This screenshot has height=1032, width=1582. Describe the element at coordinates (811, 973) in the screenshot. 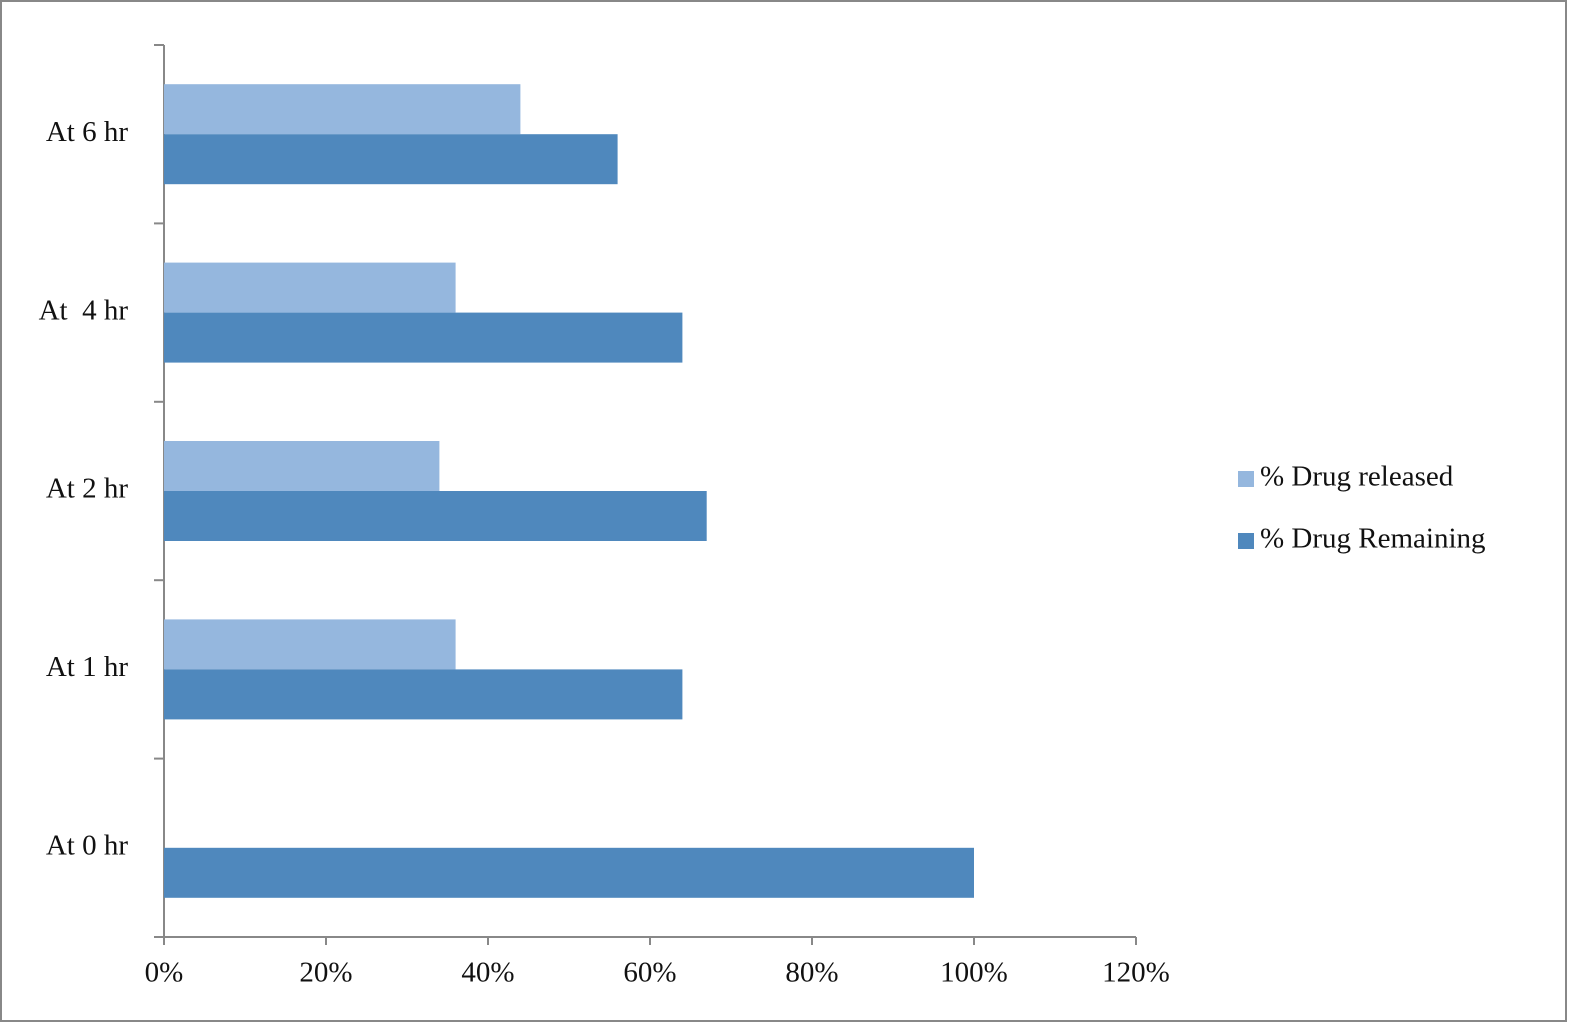

I see `x-tick-label: 80%` at that location.